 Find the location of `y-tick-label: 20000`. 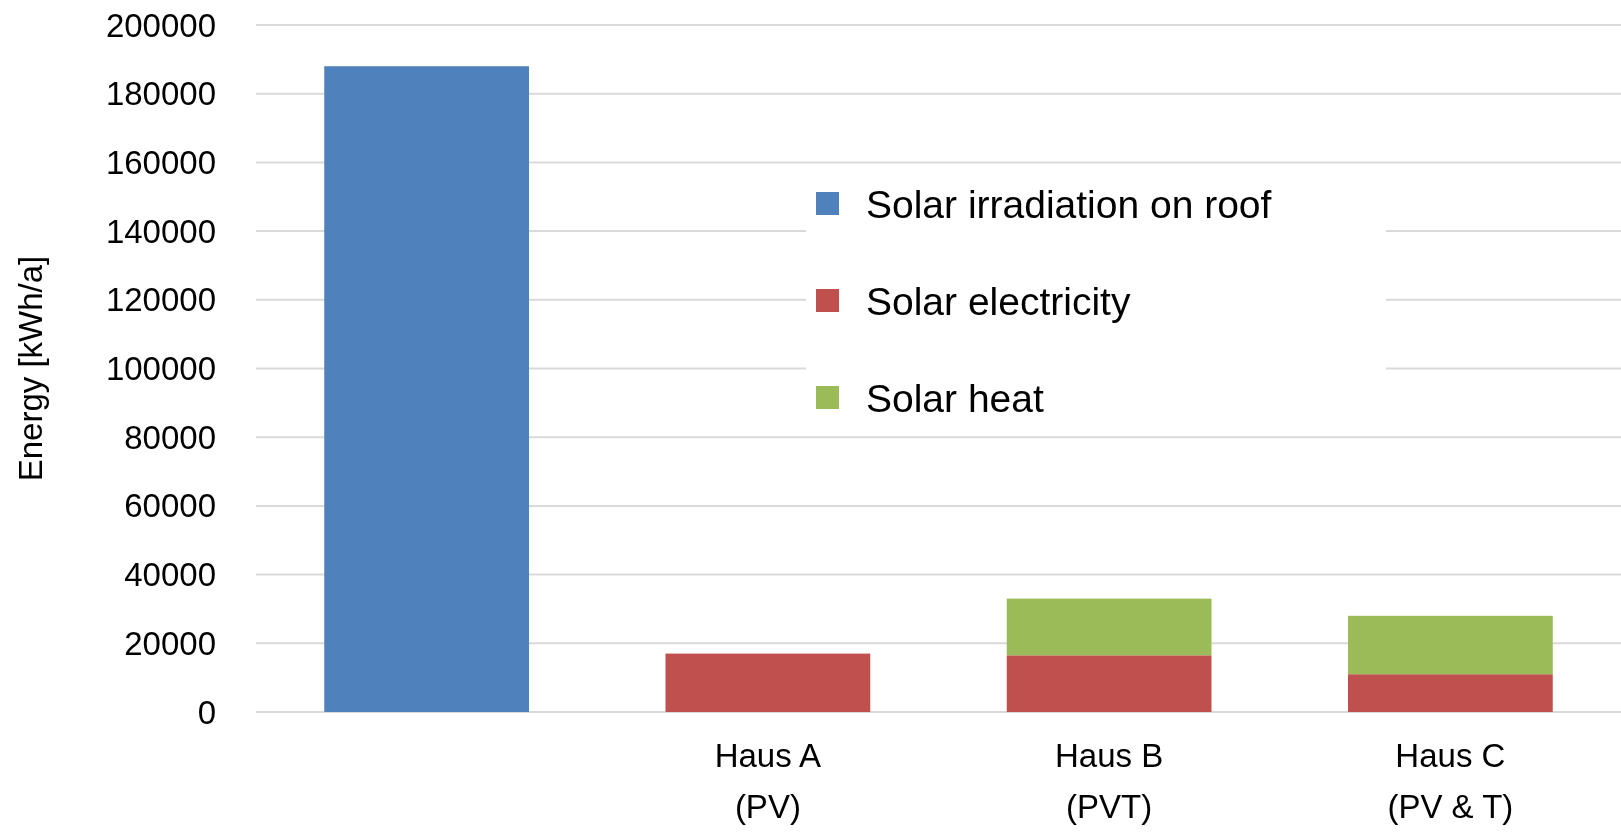

y-tick-label: 20000 is located at coordinates (170, 643).